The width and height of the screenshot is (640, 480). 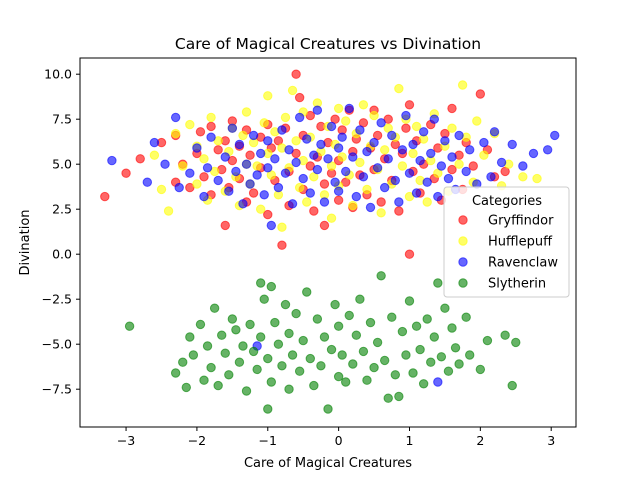 What do you see at coordinates (328, 463) in the screenshot?
I see `x-axis-label: Care of Magical Creatures` at bounding box center [328, 463].